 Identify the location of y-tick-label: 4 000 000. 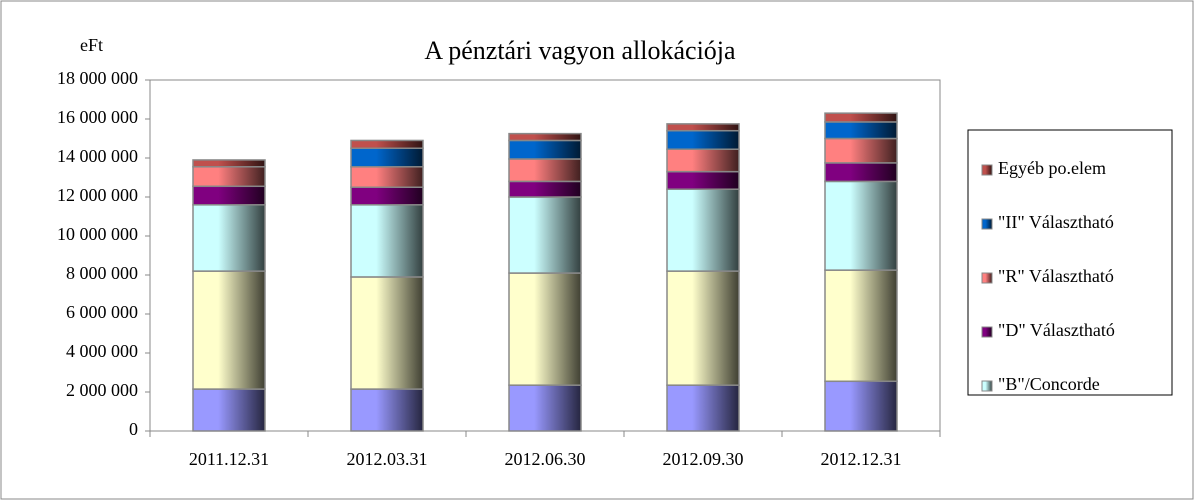
(102, 351).